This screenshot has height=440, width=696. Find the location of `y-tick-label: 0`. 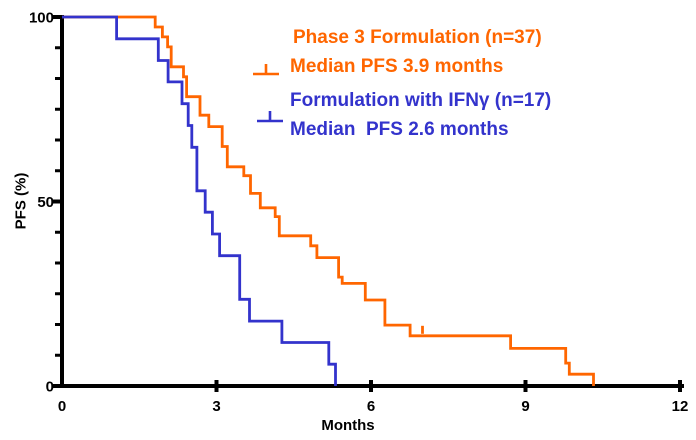

y-tick-label: 0 is located at coordinates (50, 387).